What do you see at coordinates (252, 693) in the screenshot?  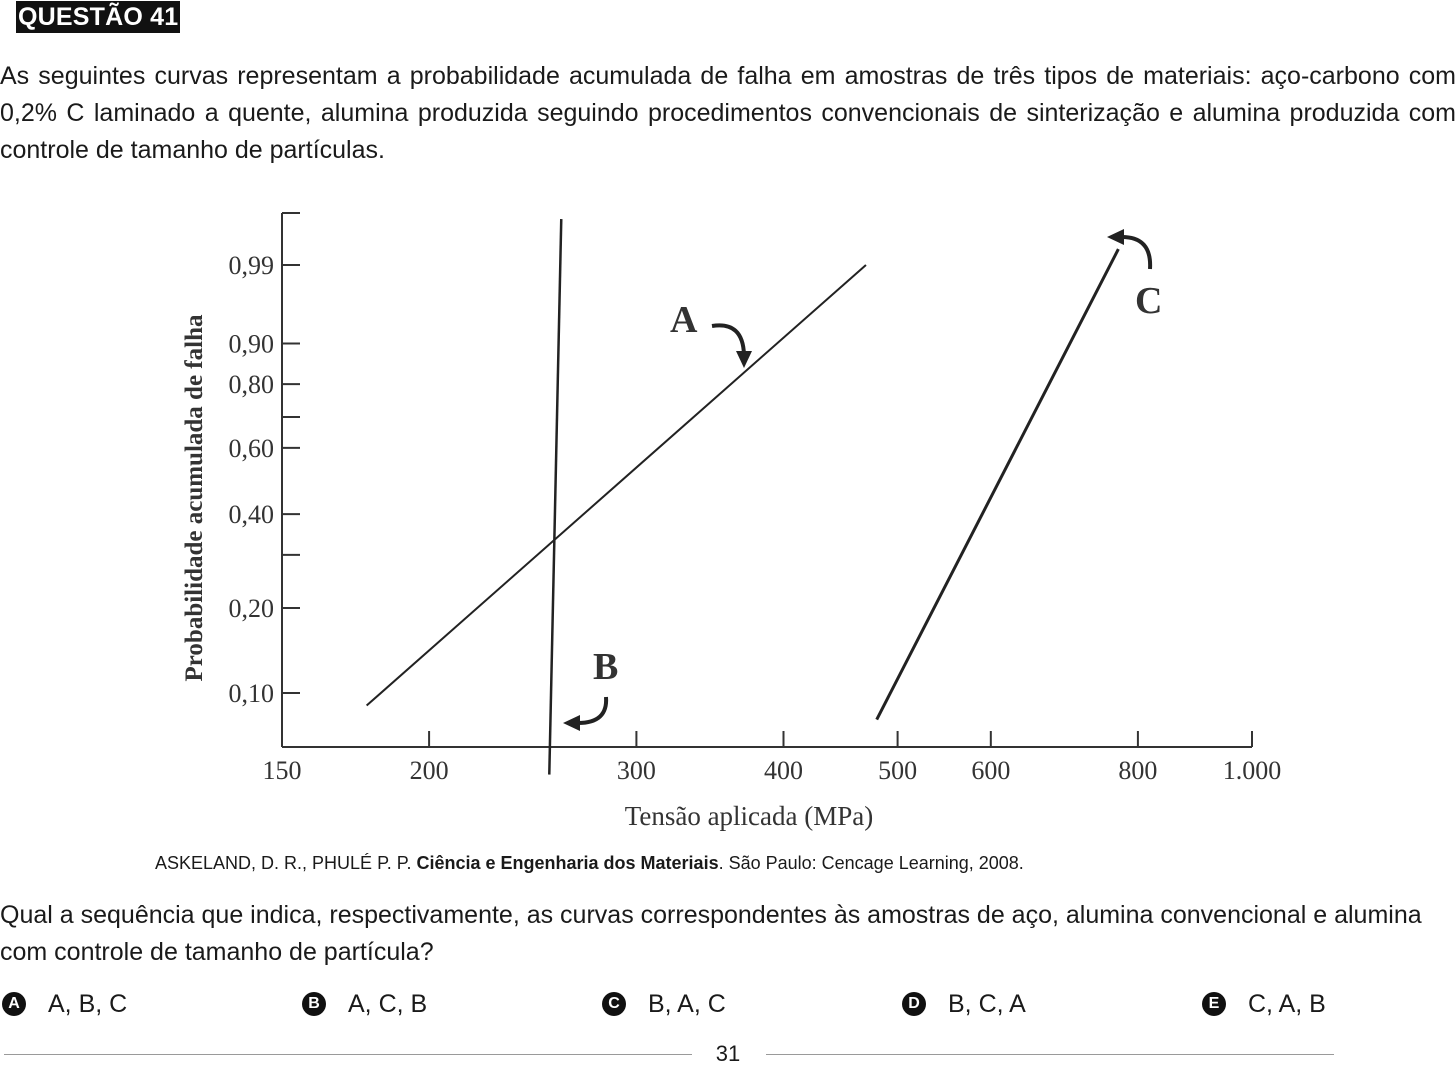 I see `y-tick-label: 0,10` at bounding box center [252, 693].